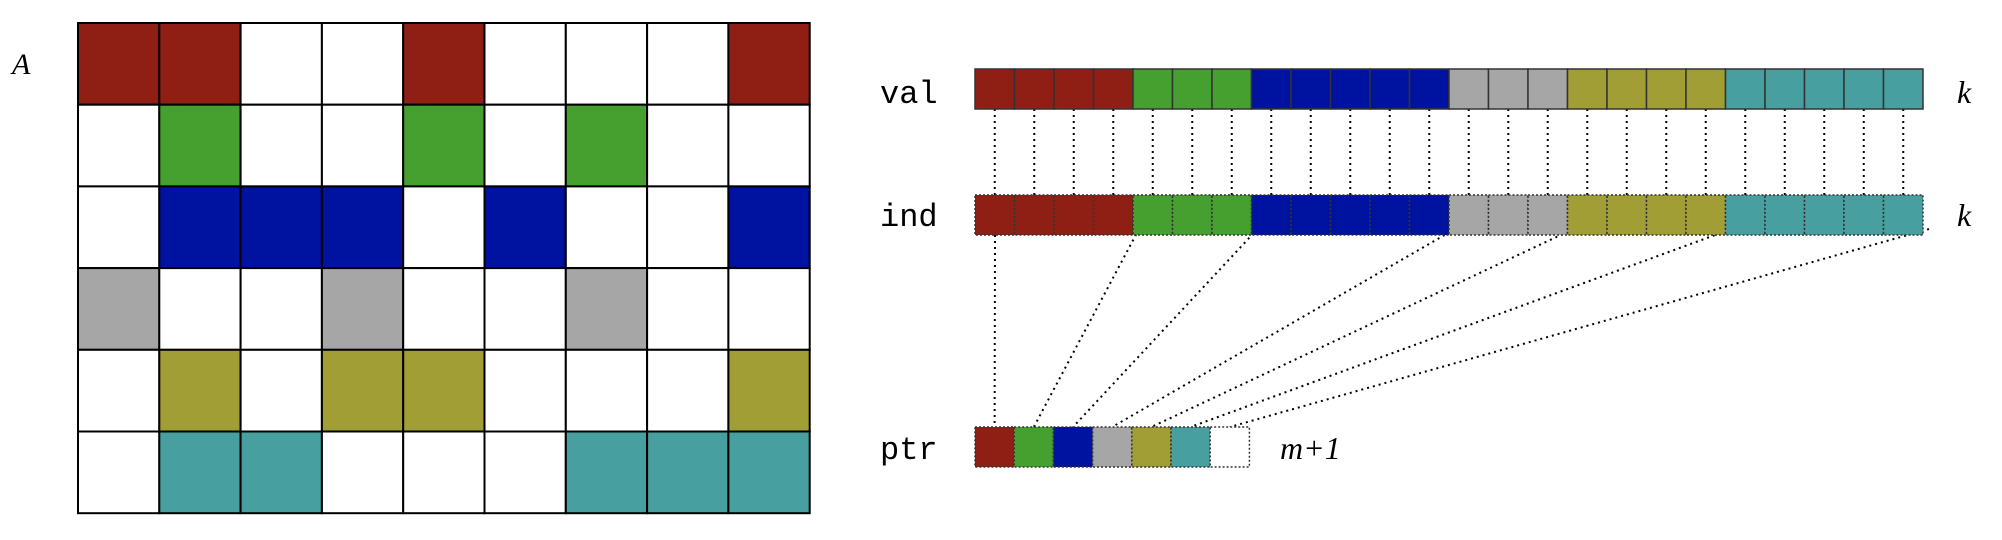 The image size is (2002, 540). I want to click on ind-array, so click(1449, 215).